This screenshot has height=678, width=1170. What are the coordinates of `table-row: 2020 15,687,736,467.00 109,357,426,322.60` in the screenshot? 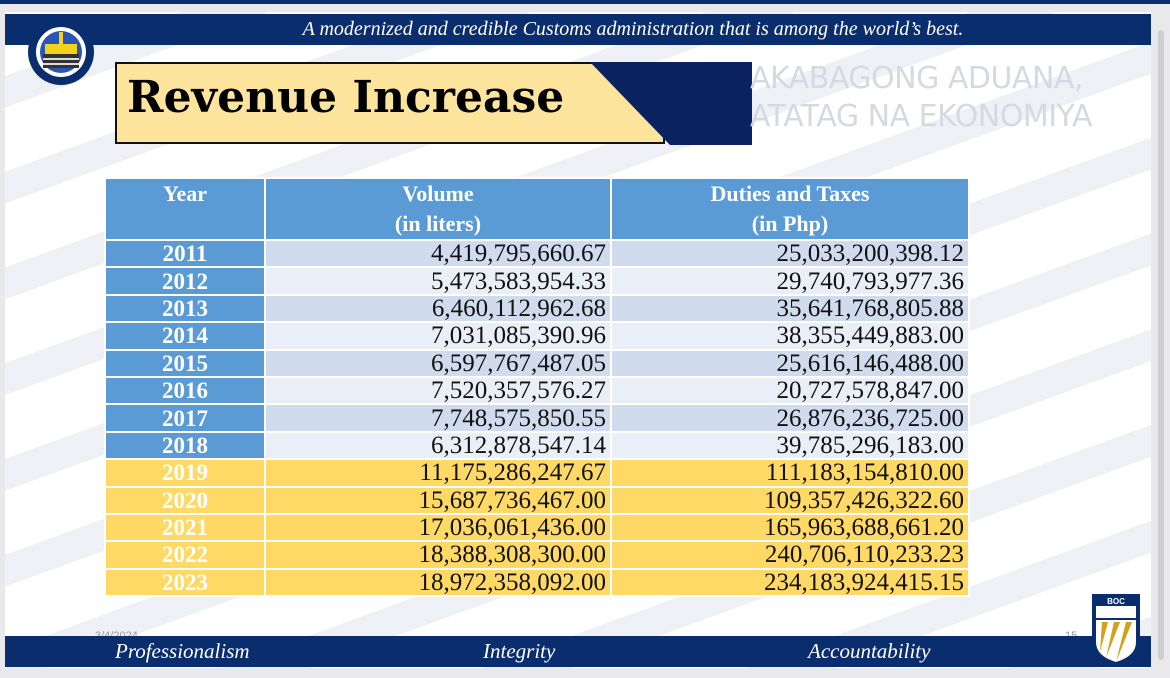 It's located at (537, 500).